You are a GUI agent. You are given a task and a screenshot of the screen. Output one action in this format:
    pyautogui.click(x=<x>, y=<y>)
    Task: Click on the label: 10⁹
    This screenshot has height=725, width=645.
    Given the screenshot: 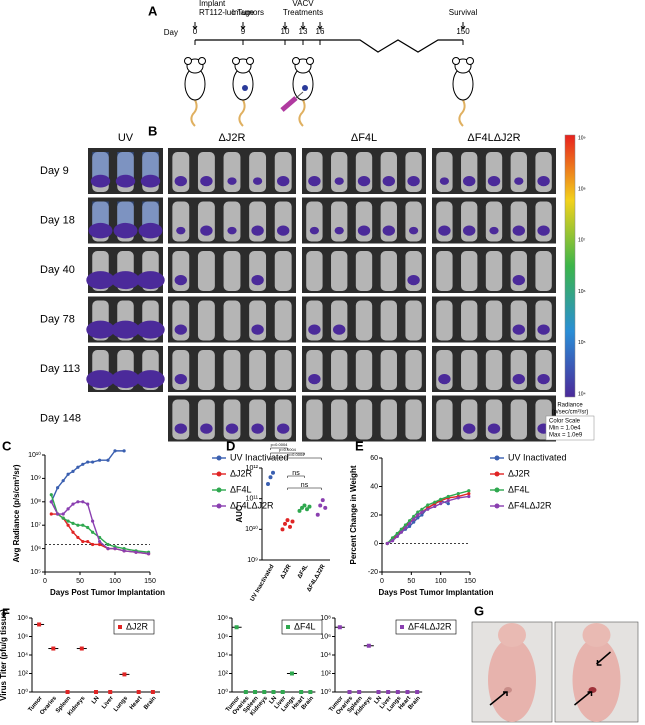 What is the action you would take?
    pyautogui.click(x=252, y=560)
    